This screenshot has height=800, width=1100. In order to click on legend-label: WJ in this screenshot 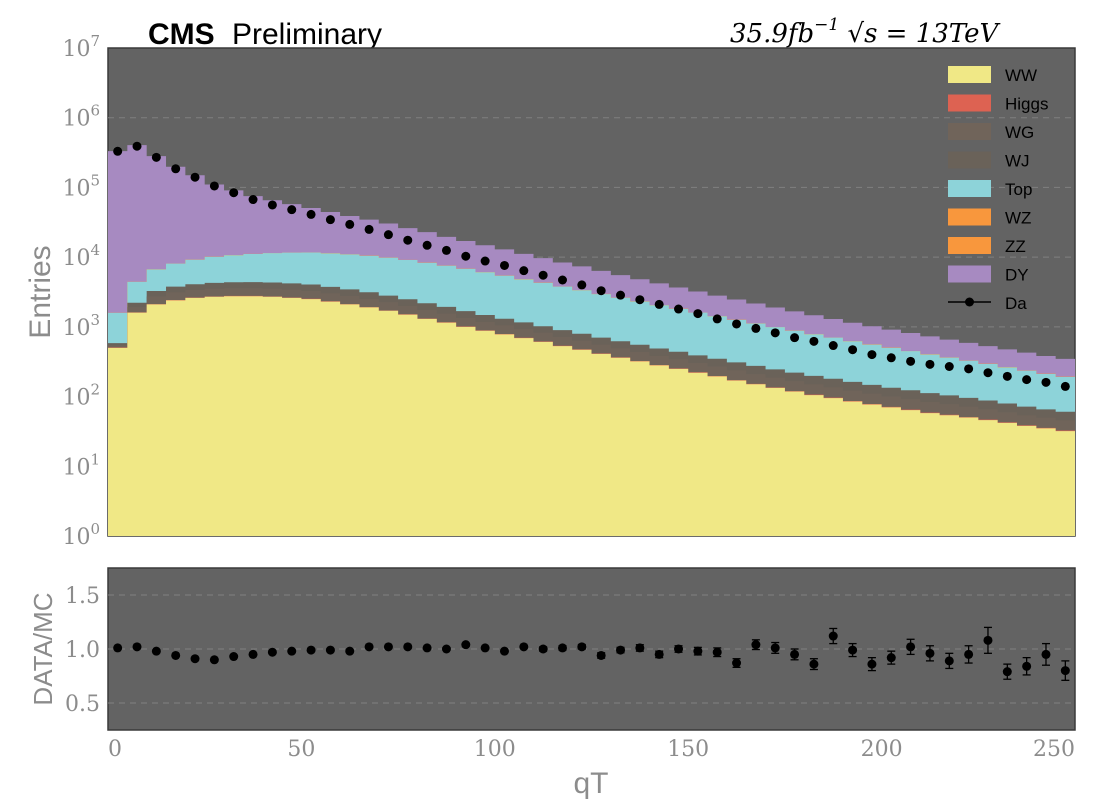, I will do `click(1017, 161)`.